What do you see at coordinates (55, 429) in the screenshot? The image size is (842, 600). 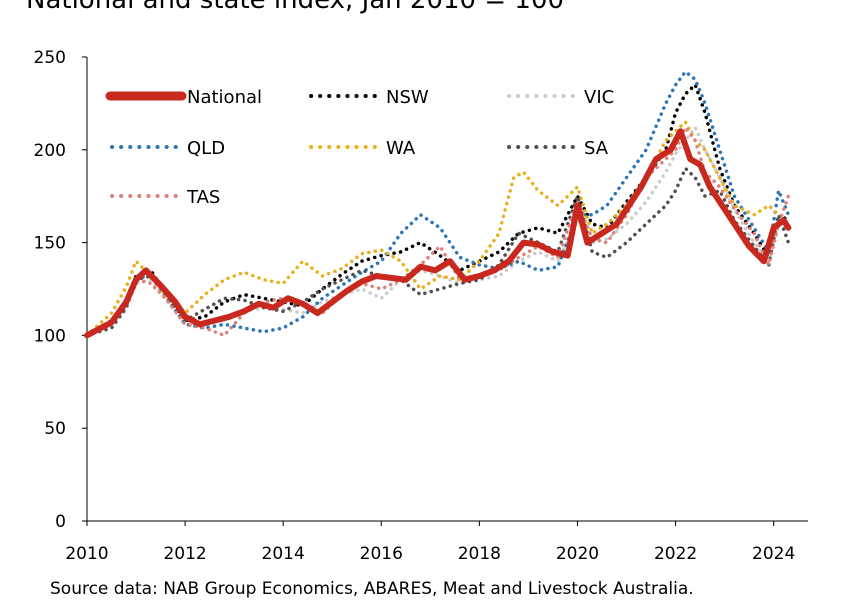 I see `y-tick-label: 50` at bounding box center [55, 429].